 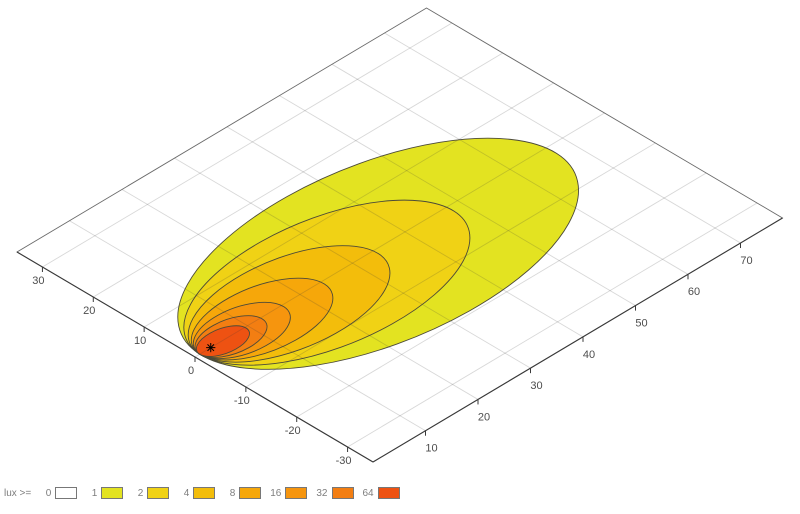 I want to click on x-tick-label-0: 0, so click(x=191, y=371).